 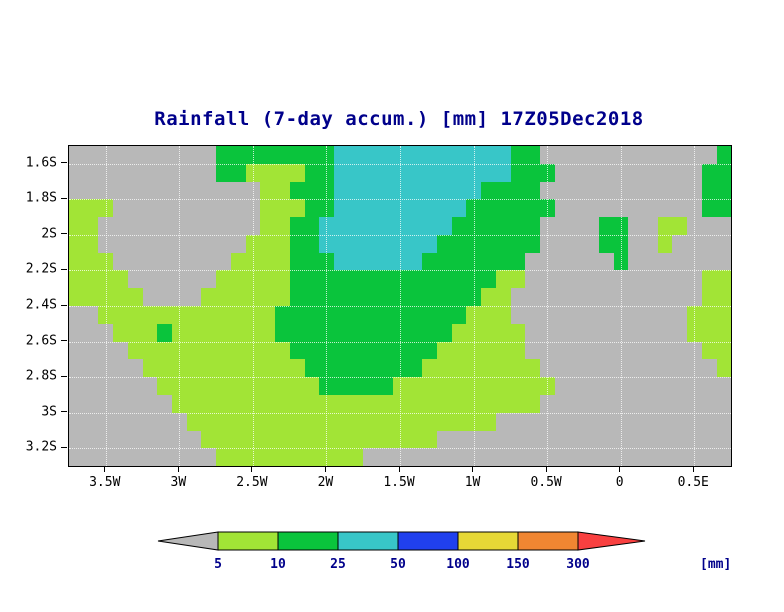 What do you see at coordinates (400, 421) in the screenshot?
I see `grid-row` at bounding box center [400, 421].